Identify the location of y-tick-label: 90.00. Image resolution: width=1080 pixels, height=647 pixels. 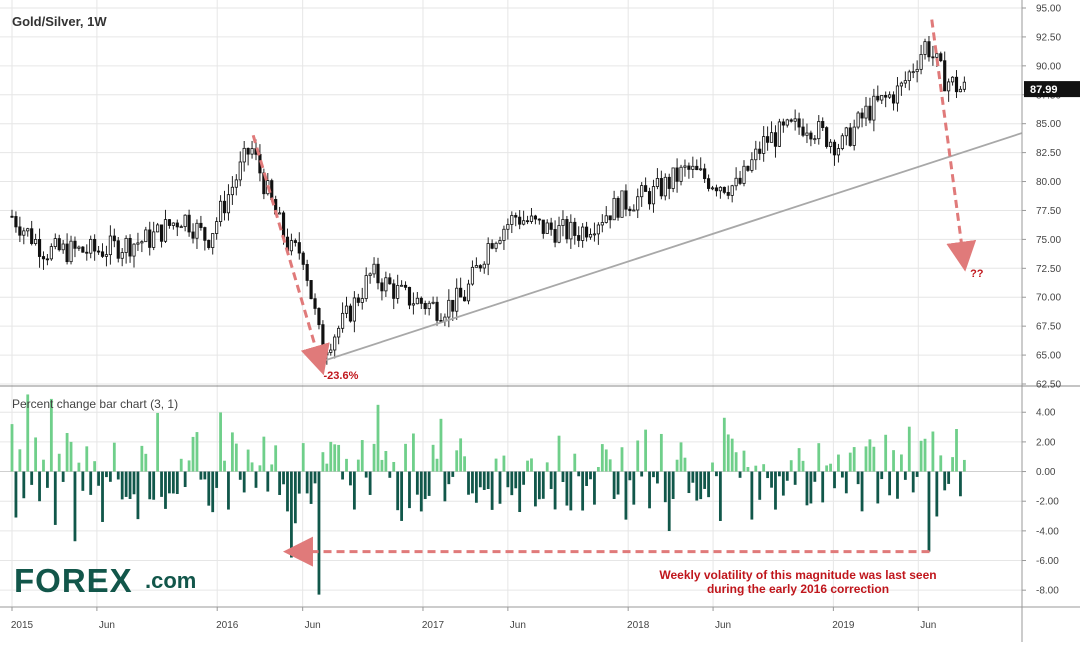
(1048, 66).